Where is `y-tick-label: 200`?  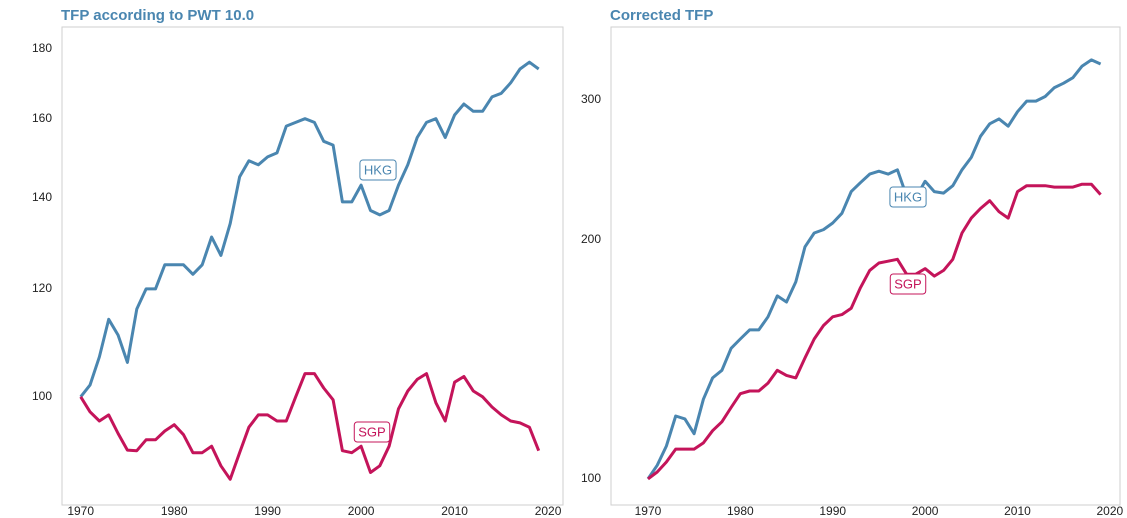
y-tick-label: 200 is located at coordinates (591, 239).